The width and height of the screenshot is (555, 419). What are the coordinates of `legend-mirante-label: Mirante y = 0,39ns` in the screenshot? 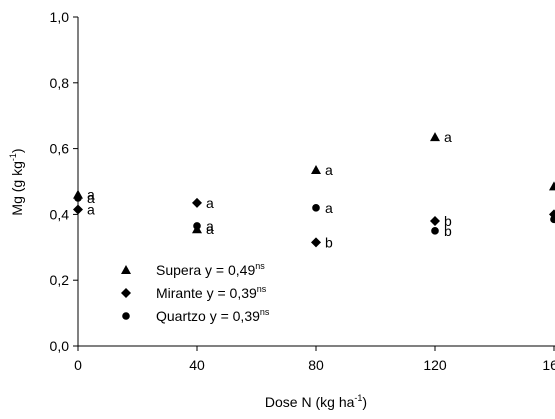 It's located at (211, 292).